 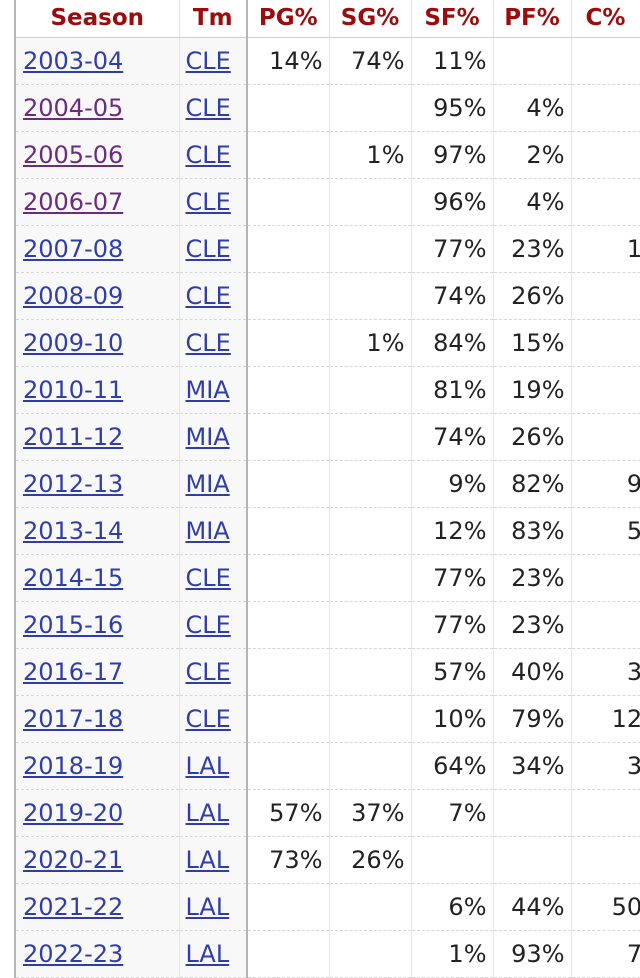 I want to click on season-cell: 2014-15, so click(x=96, y=578).